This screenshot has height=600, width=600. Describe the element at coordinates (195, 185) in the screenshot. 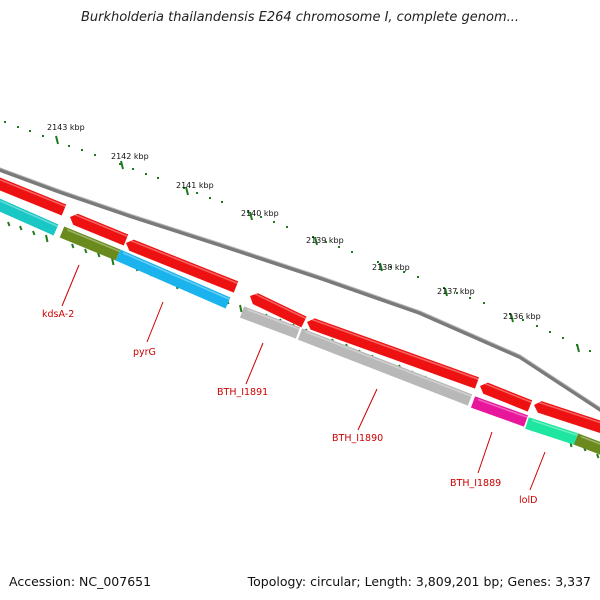

I see `scale-label: 2141 kbp` at that location.